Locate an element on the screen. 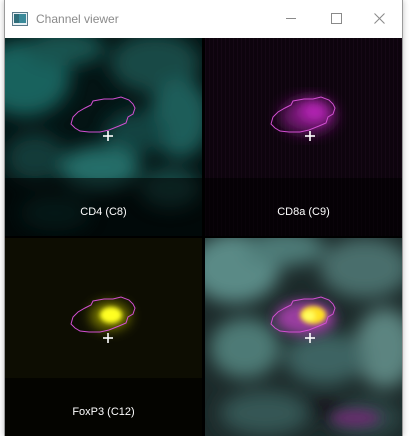 The width and height of the screenshot is (414, 436). minimize-button is located at coordinates (291, 19).